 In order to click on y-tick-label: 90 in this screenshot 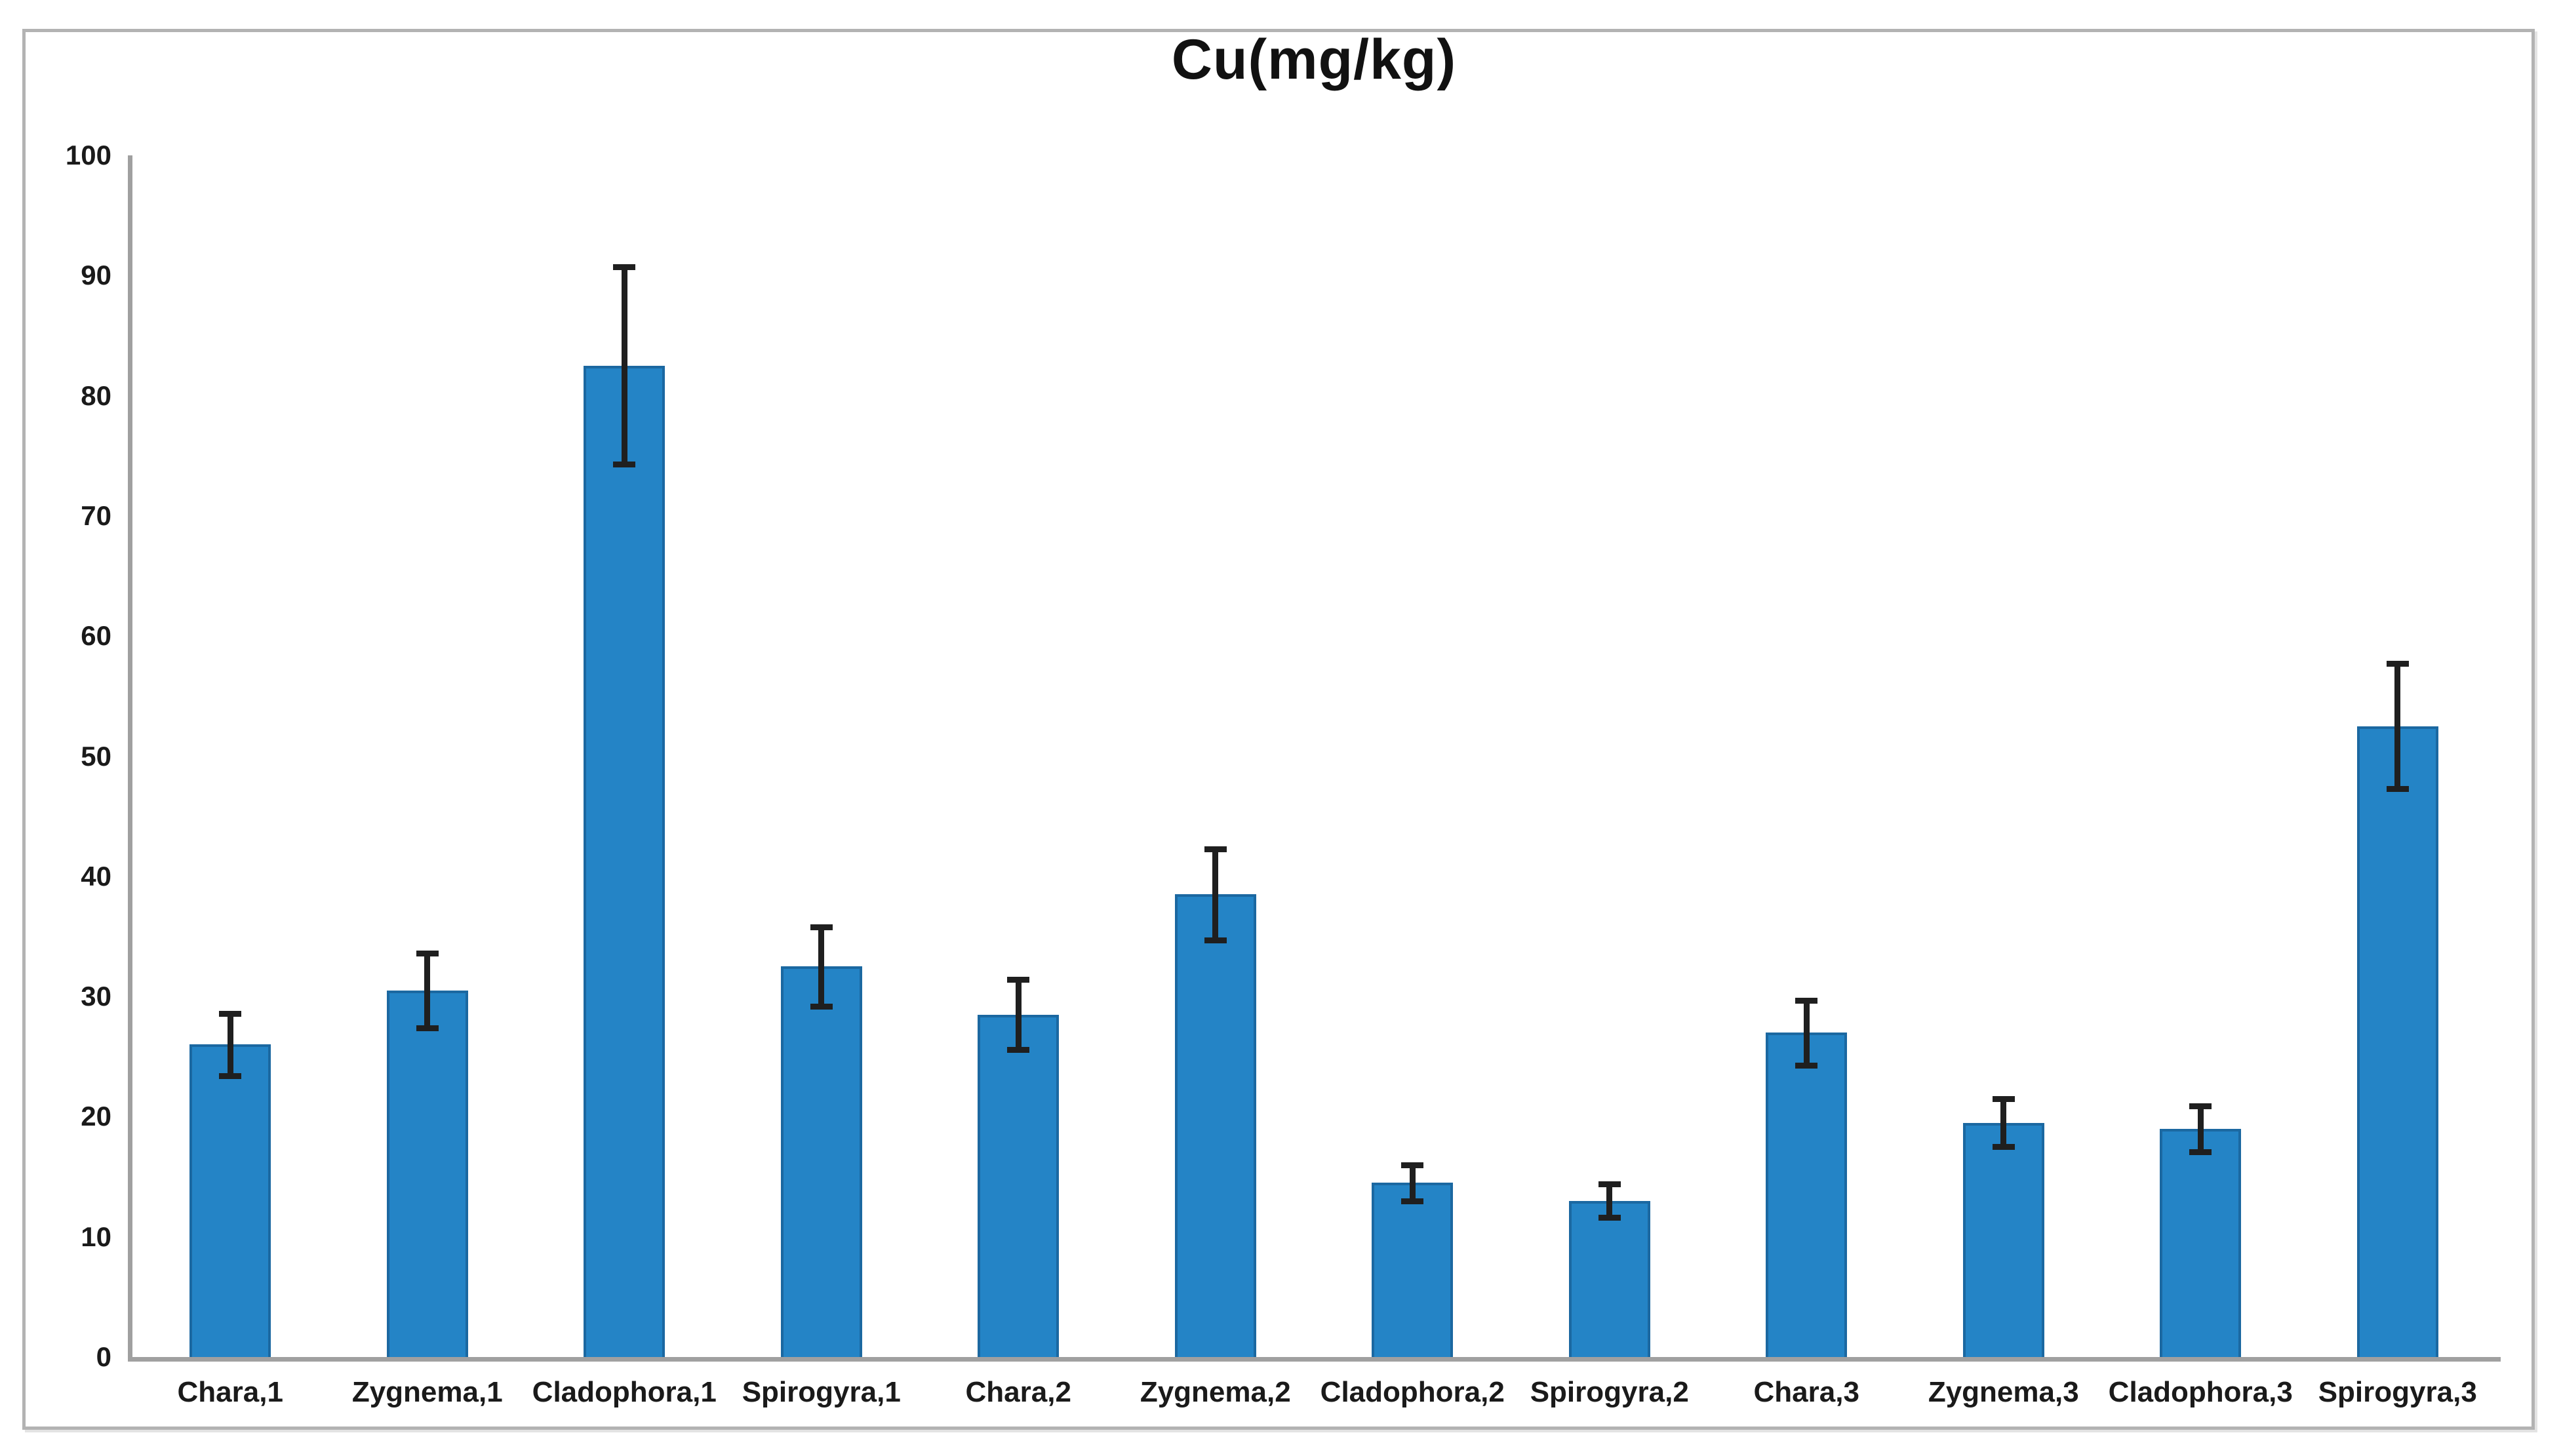, I will do `click(96, 275)`.